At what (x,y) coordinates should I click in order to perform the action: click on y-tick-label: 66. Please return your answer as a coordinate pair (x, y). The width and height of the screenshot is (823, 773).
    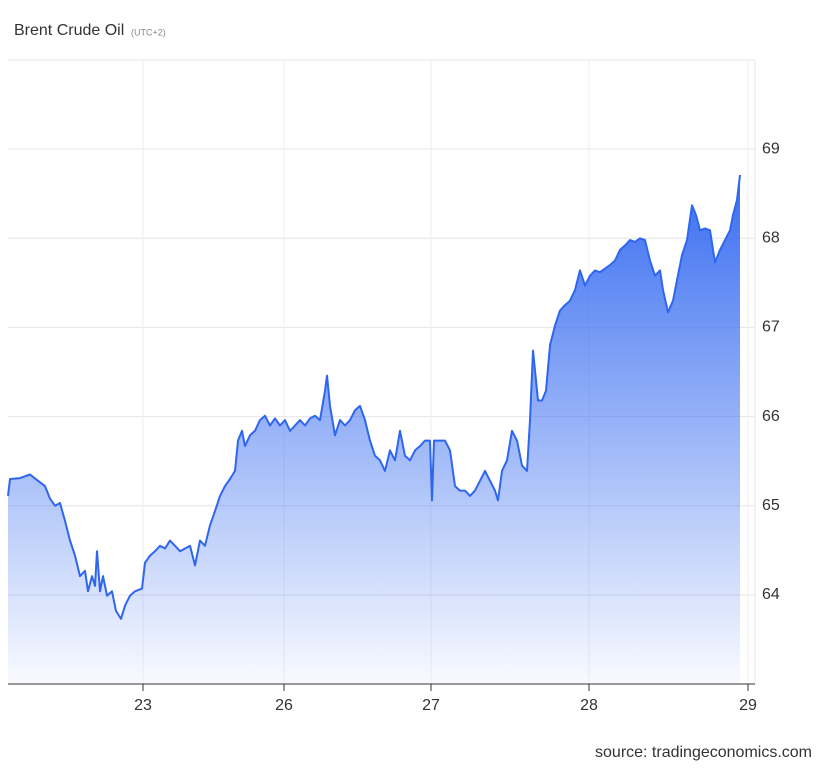
    Looking at the image, I should click on (771, 416).